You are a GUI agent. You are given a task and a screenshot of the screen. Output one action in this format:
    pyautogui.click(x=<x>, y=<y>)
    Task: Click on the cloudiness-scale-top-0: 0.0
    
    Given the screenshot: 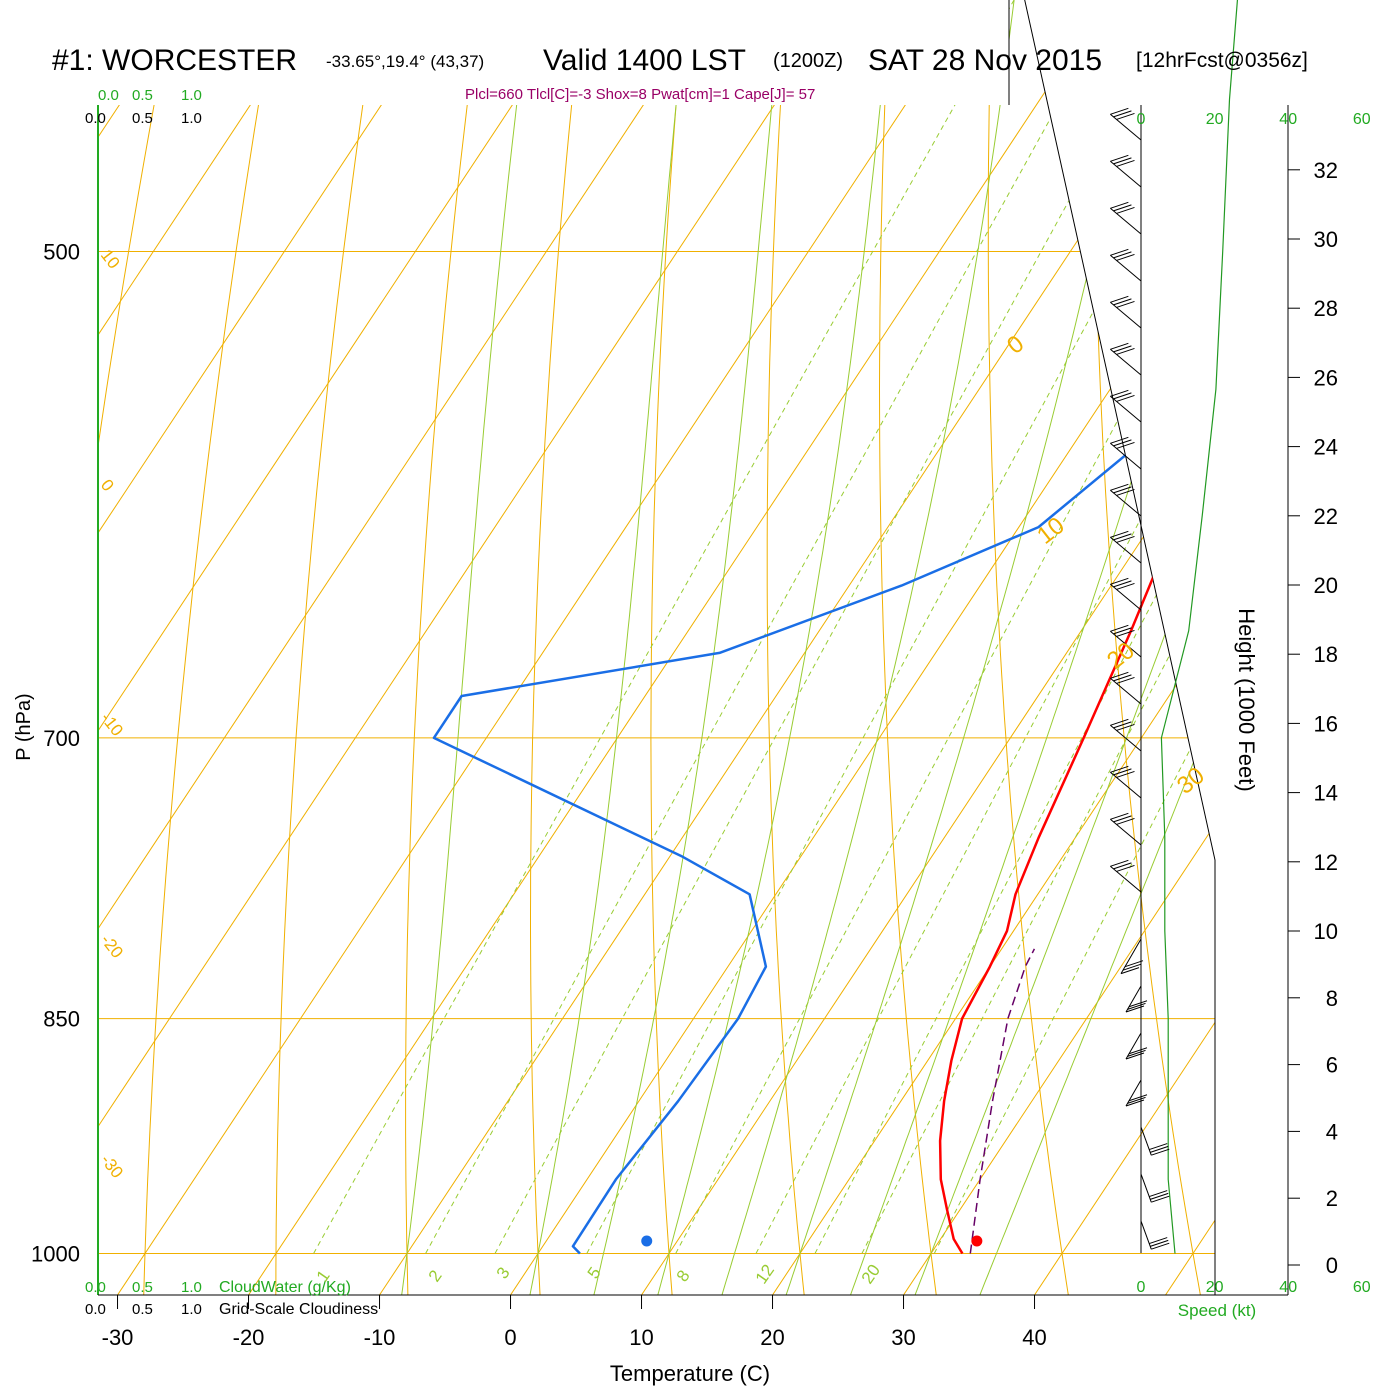 What is the action you would take?
    pyautogui.click(x=95, y=118)
    